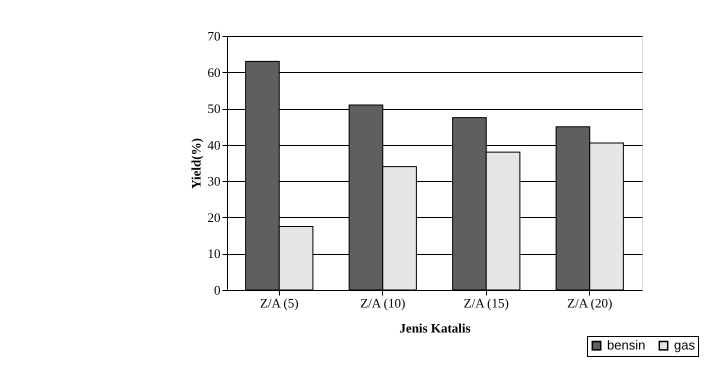 The width and height of the screenshot is (725, 386). Describe the element at coordinates (214, 36) in the screenshot. I see `y-tick-label: 70` at that location.